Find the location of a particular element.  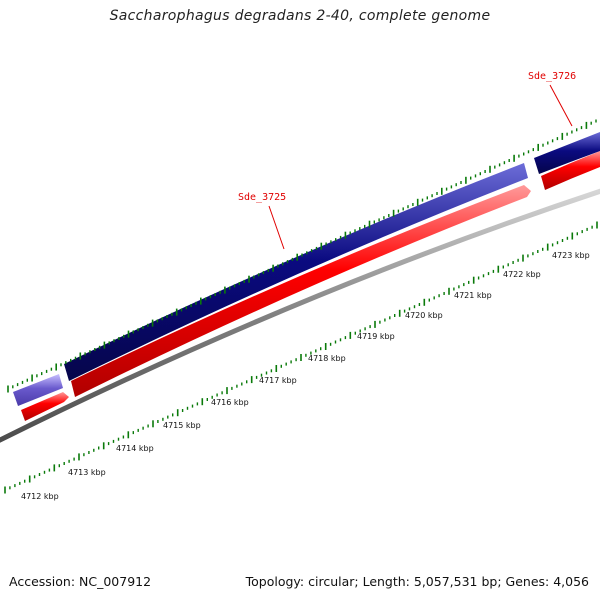

scale-label-4717: 4717 kbp is located at coordinates (278, 380).